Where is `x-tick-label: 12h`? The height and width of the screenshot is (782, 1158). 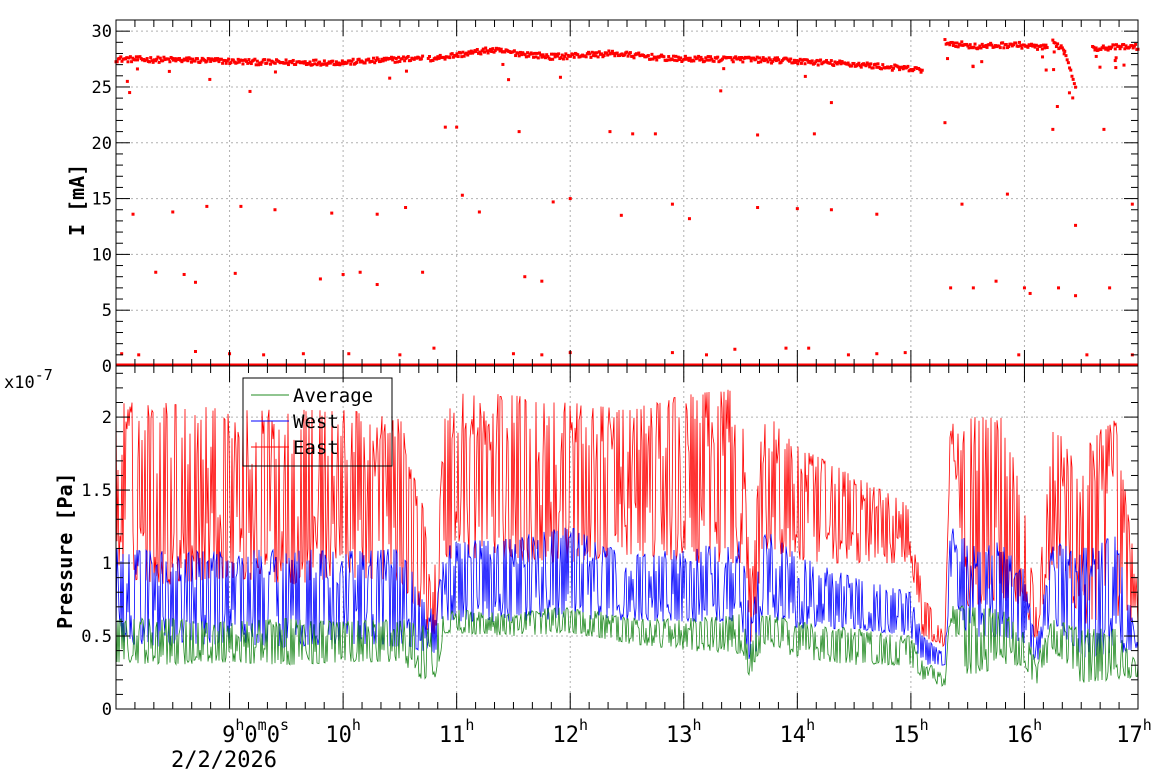
x-tick-label: 12h is located at coordinates (570, 732).